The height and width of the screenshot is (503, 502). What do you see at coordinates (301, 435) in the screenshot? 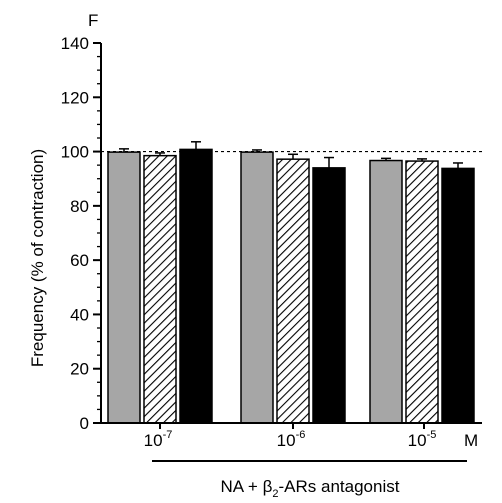
I see `x-tick-exponent: -6` at bounding box center [301, 435].